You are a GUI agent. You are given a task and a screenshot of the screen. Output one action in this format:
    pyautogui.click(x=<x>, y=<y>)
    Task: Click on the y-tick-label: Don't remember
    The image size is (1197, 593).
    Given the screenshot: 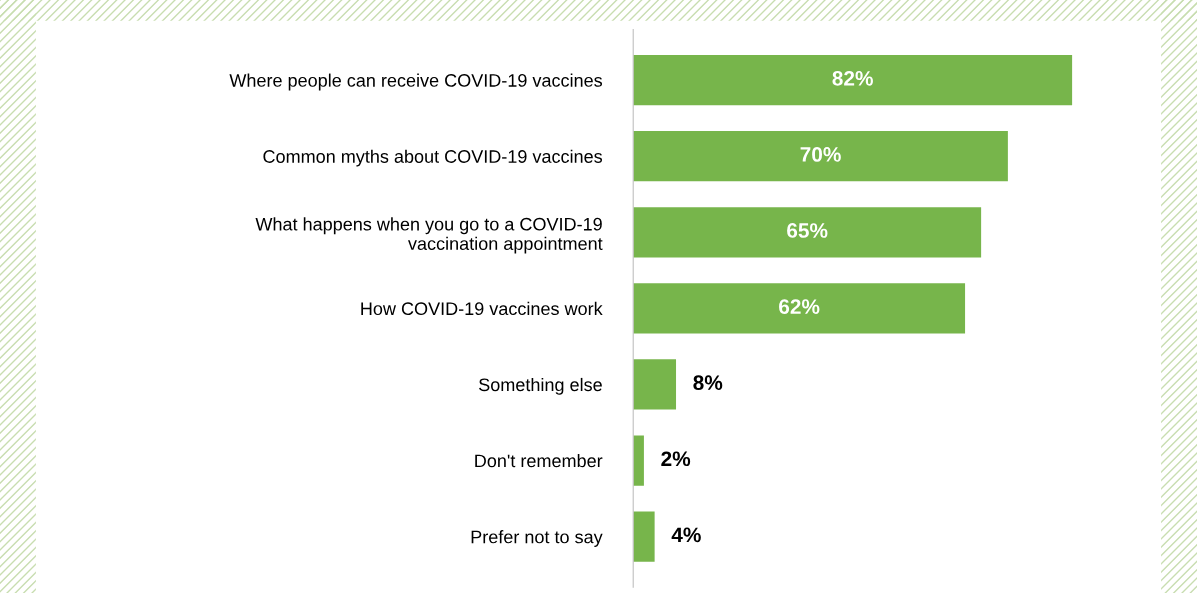 What is the action you would take?
    pyautogui.click(x=539, y=460)
    